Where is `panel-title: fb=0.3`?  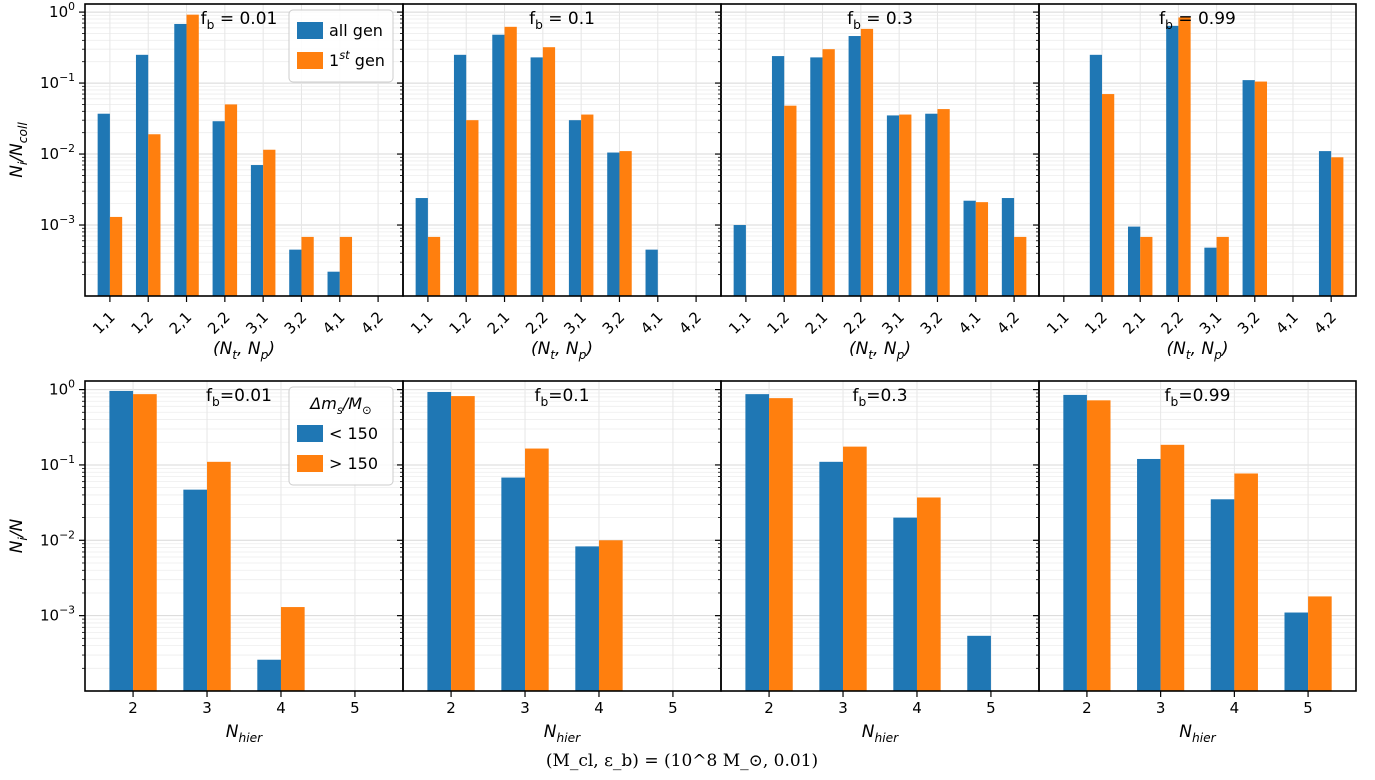
panel-title: fb=0.3 is located at coordinates (879, 397).